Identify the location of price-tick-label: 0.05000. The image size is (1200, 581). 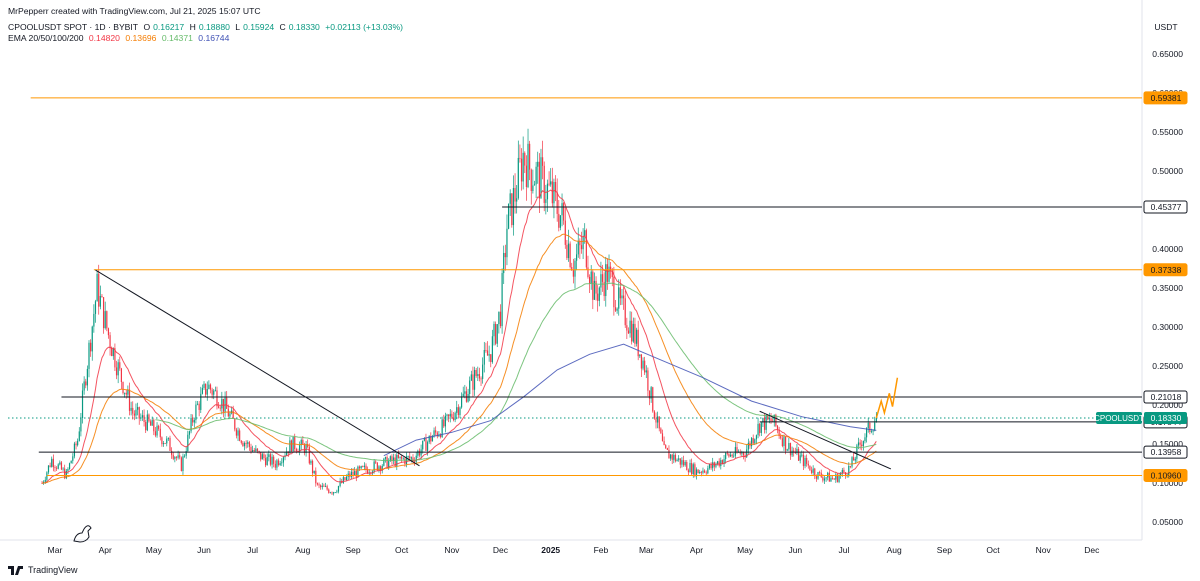
(1167, 522).